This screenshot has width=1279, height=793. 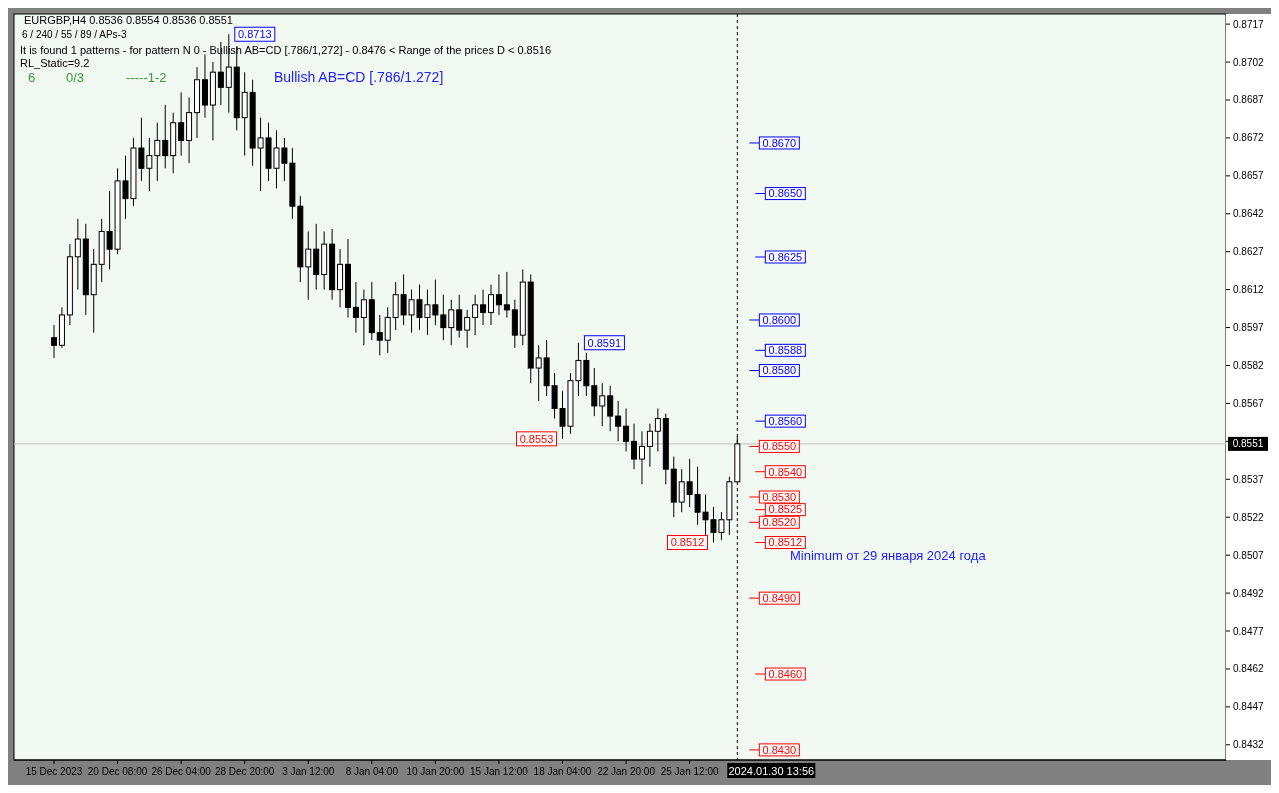 What do you see at coordinates (1249, 631) in the screenshot?
I see `y-tick-label: 0.8477` at bounding box center [1249, 631].